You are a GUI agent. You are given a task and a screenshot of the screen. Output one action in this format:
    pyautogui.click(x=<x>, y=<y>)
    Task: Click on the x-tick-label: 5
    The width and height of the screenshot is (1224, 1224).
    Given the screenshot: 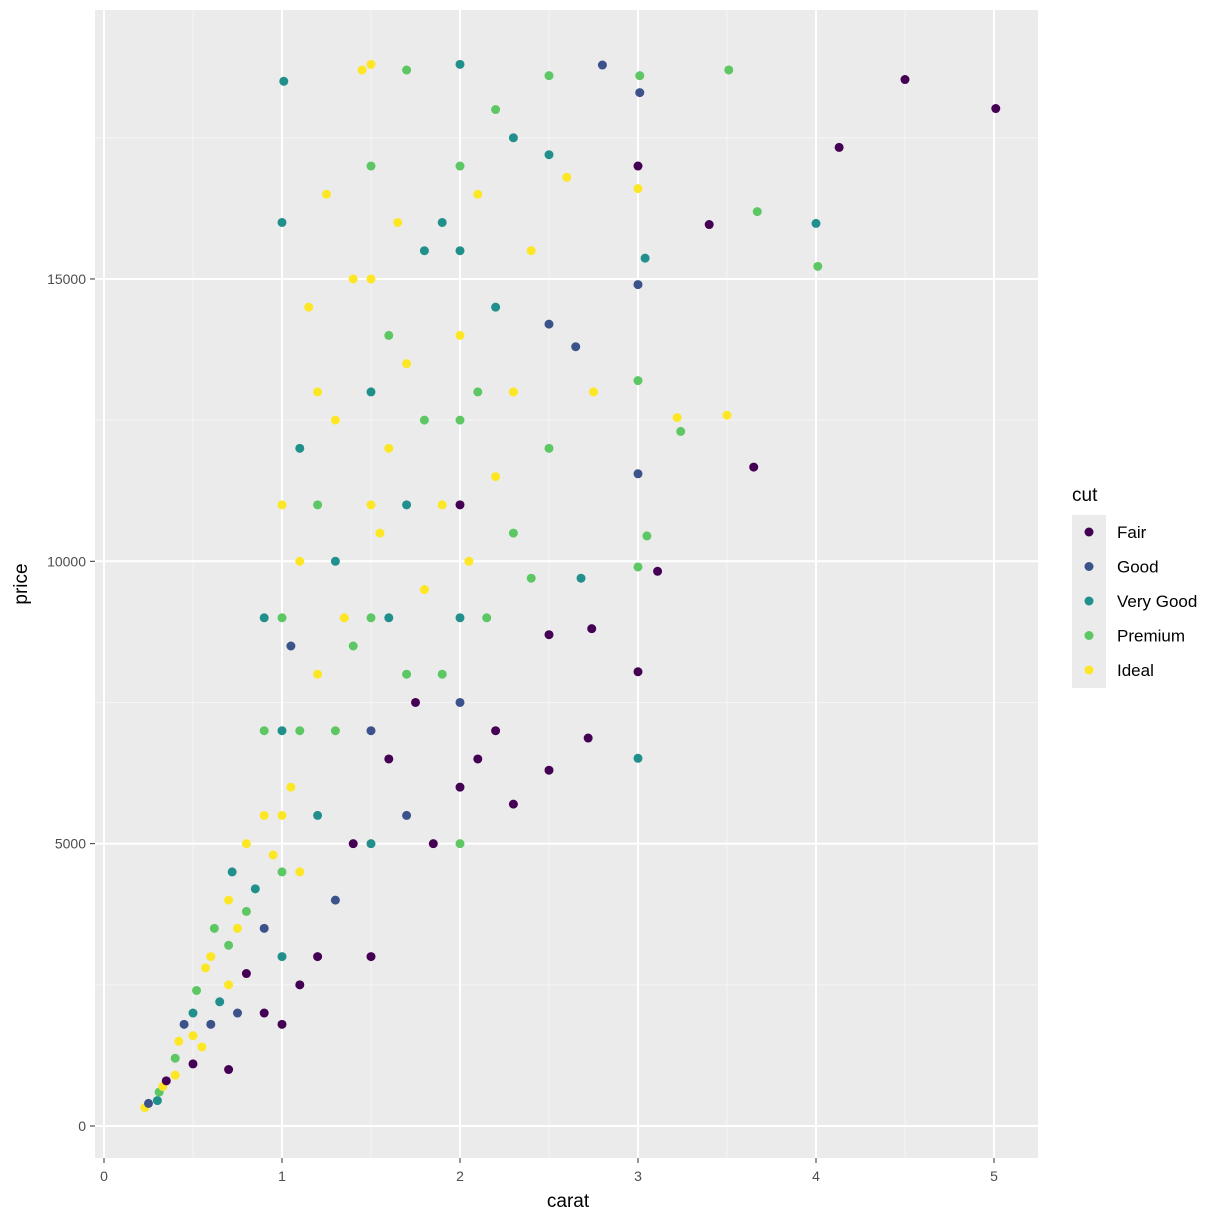 What is the action you would take?
    pyautogui.click(x=994, y=1176)
    